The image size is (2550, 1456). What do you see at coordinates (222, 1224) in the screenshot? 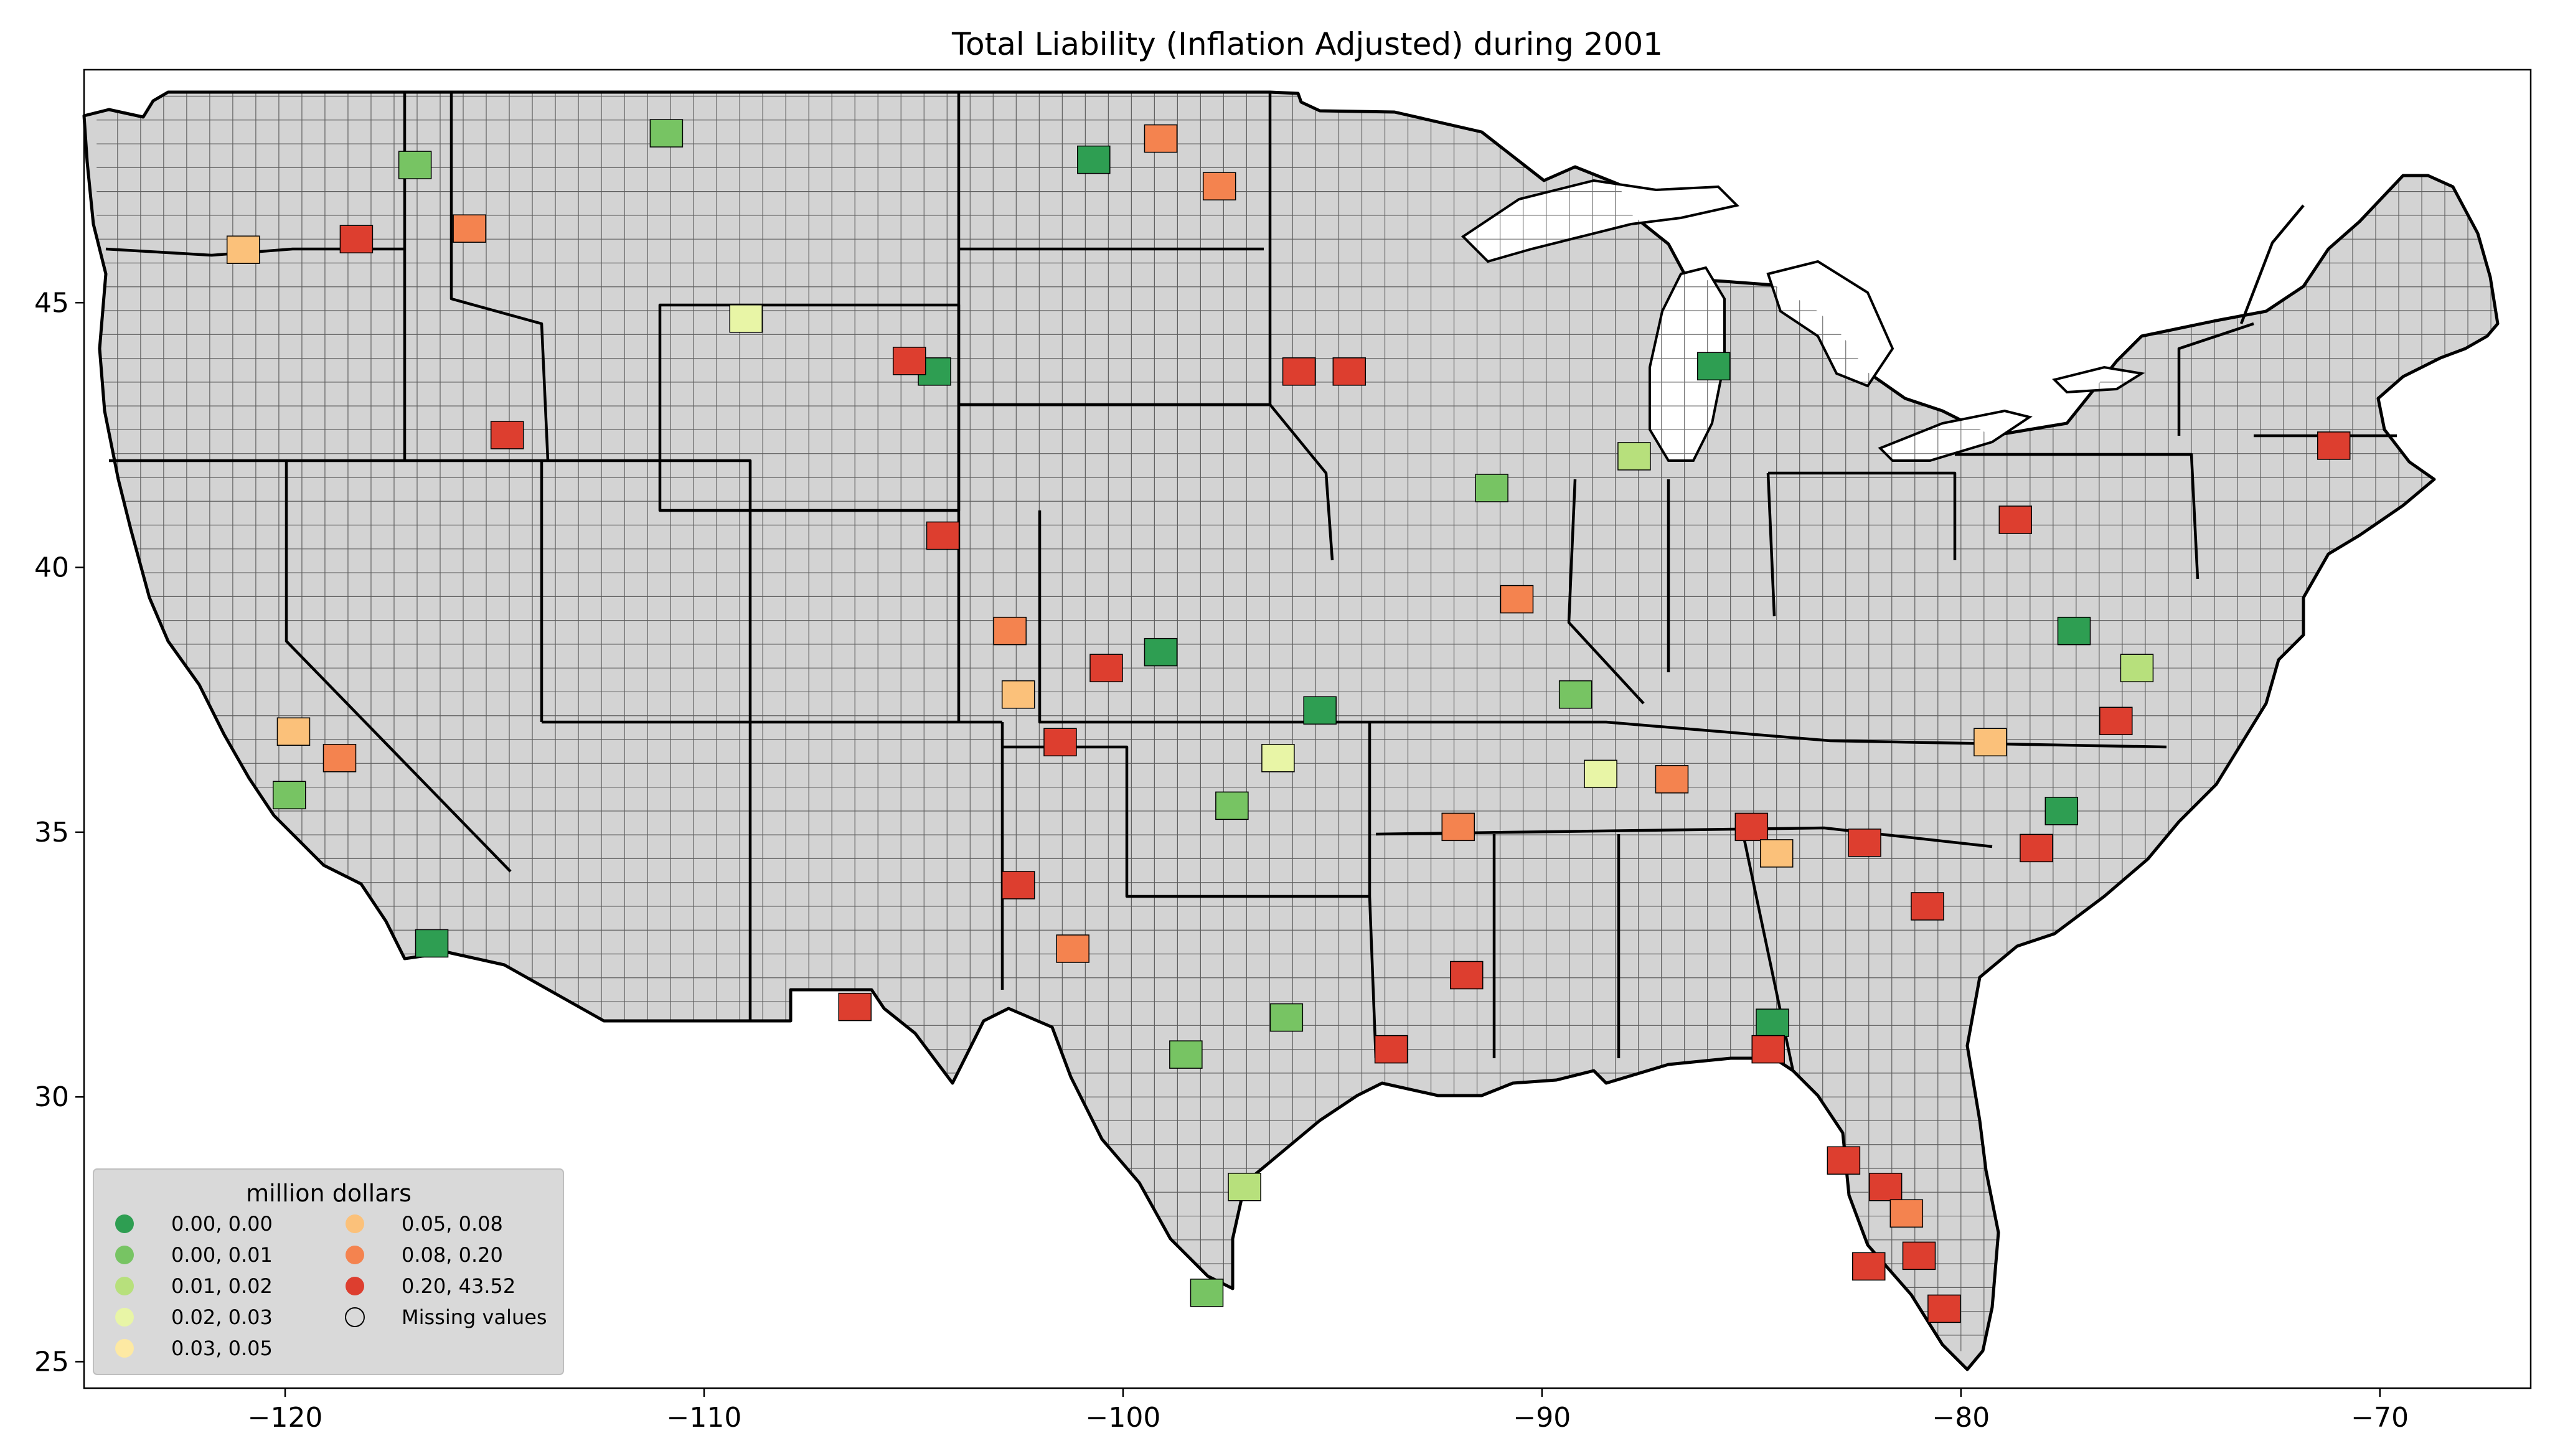
I see `legend-label: 0.00, 0.00` at bounding box center [222, 1224].